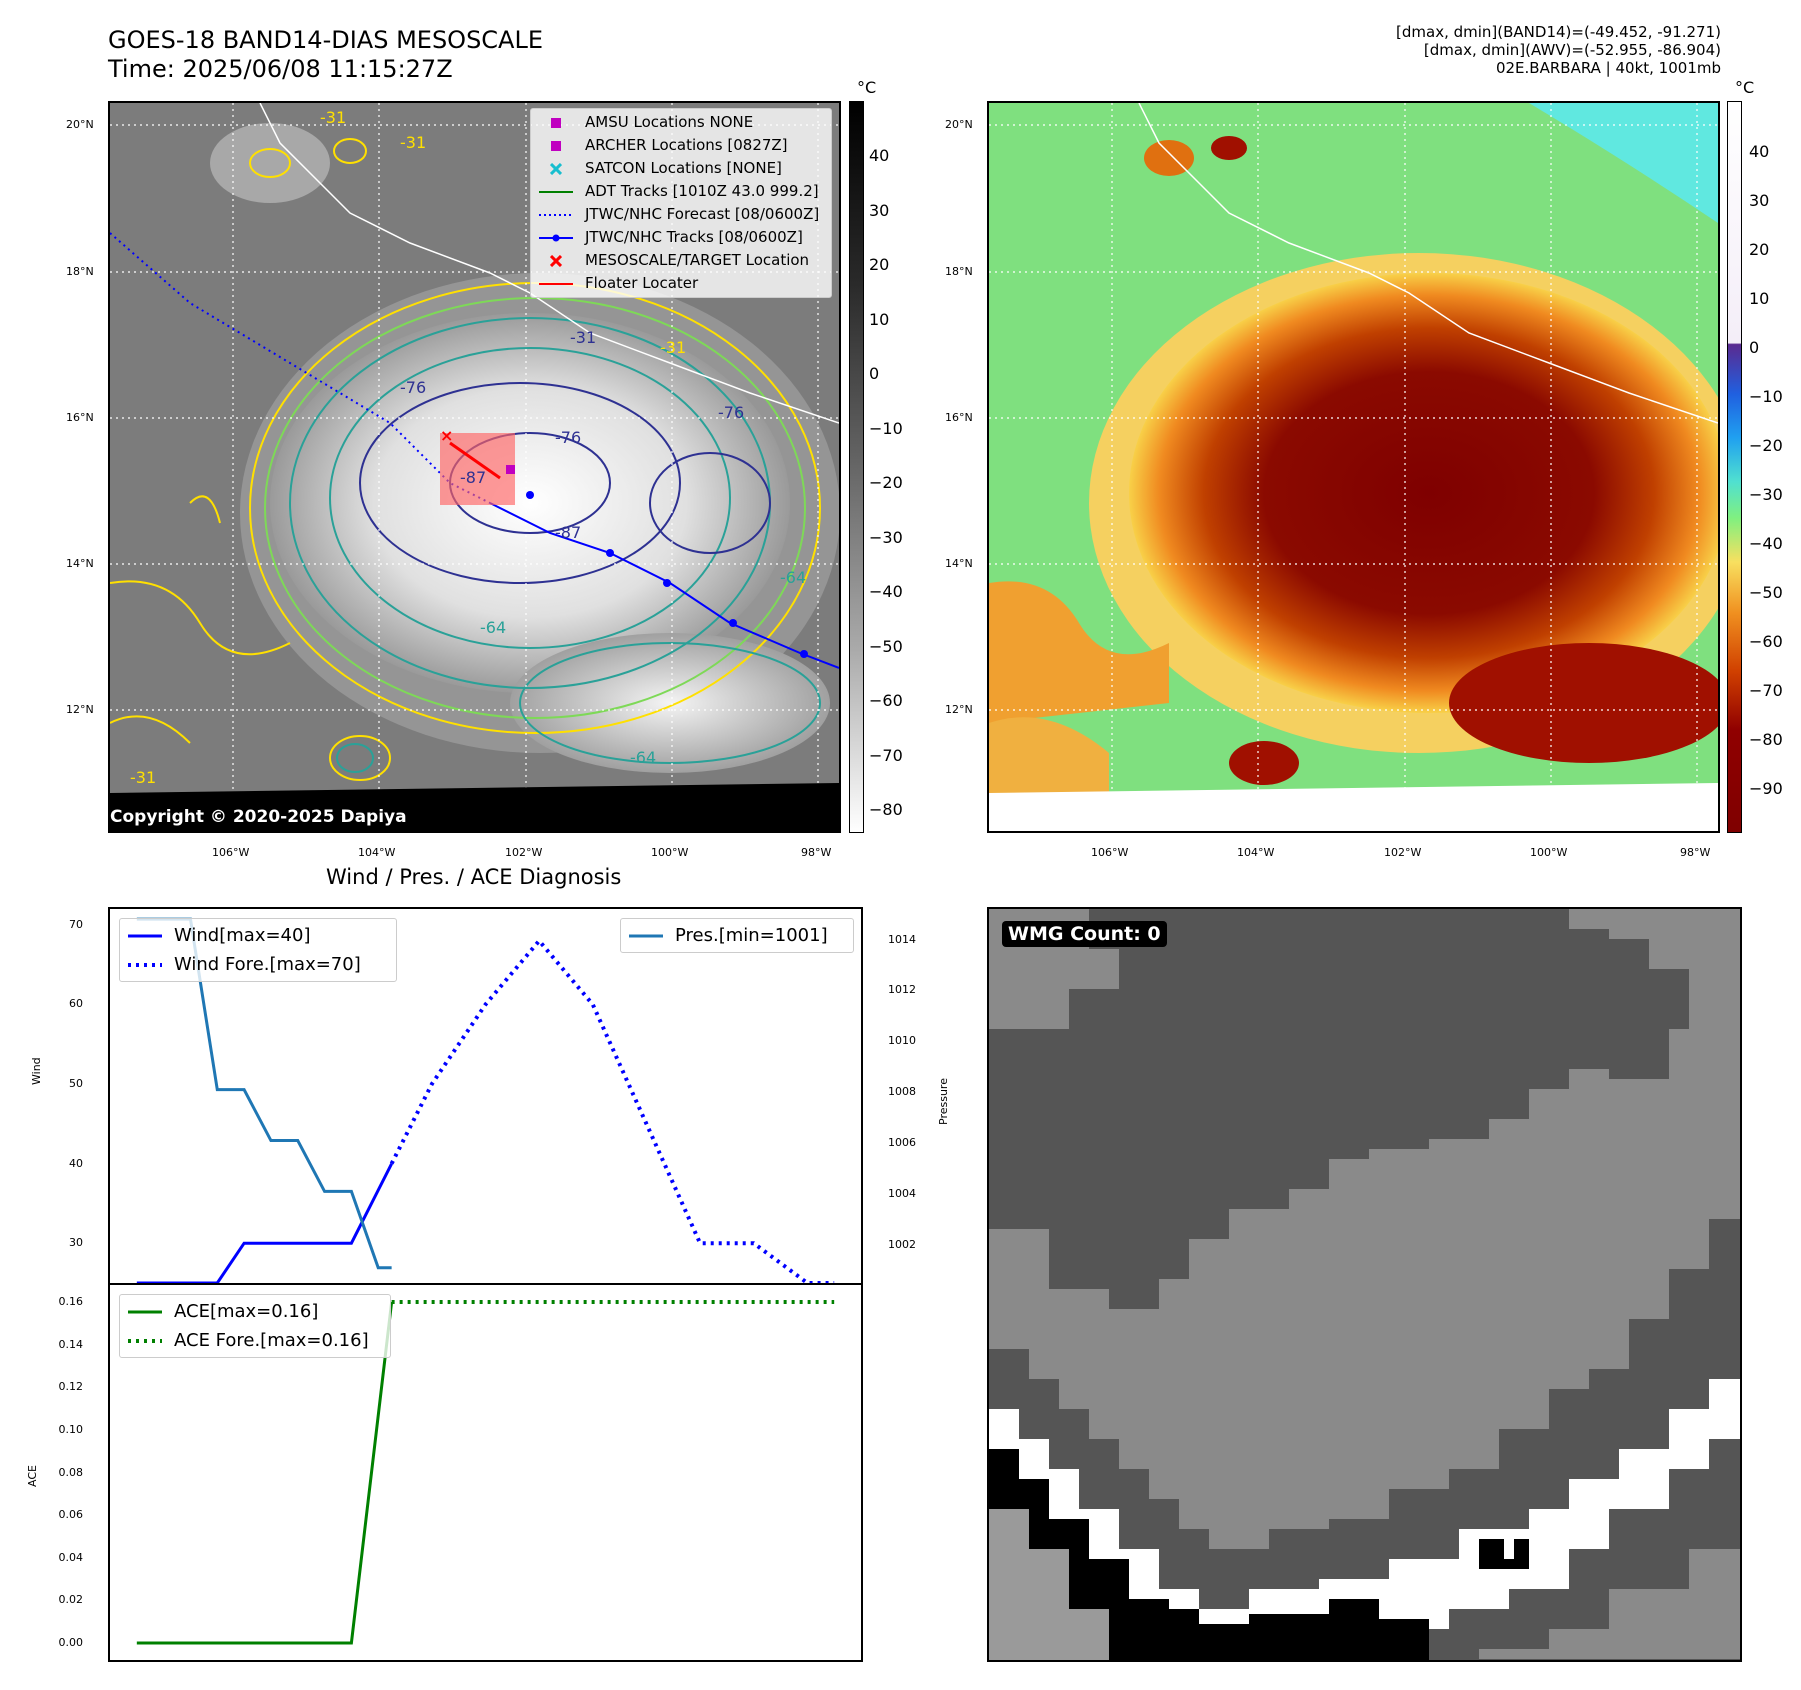 The width and height of the screenshot is (1801, 1690). Describe the element at coordinates (681, 283) in the screenshot. I see `legend-item-floater: Floater Locater` at that location.